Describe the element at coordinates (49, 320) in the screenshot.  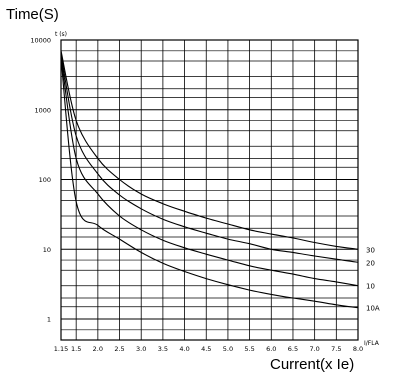
I see `y-tick-label: 1` at that location.